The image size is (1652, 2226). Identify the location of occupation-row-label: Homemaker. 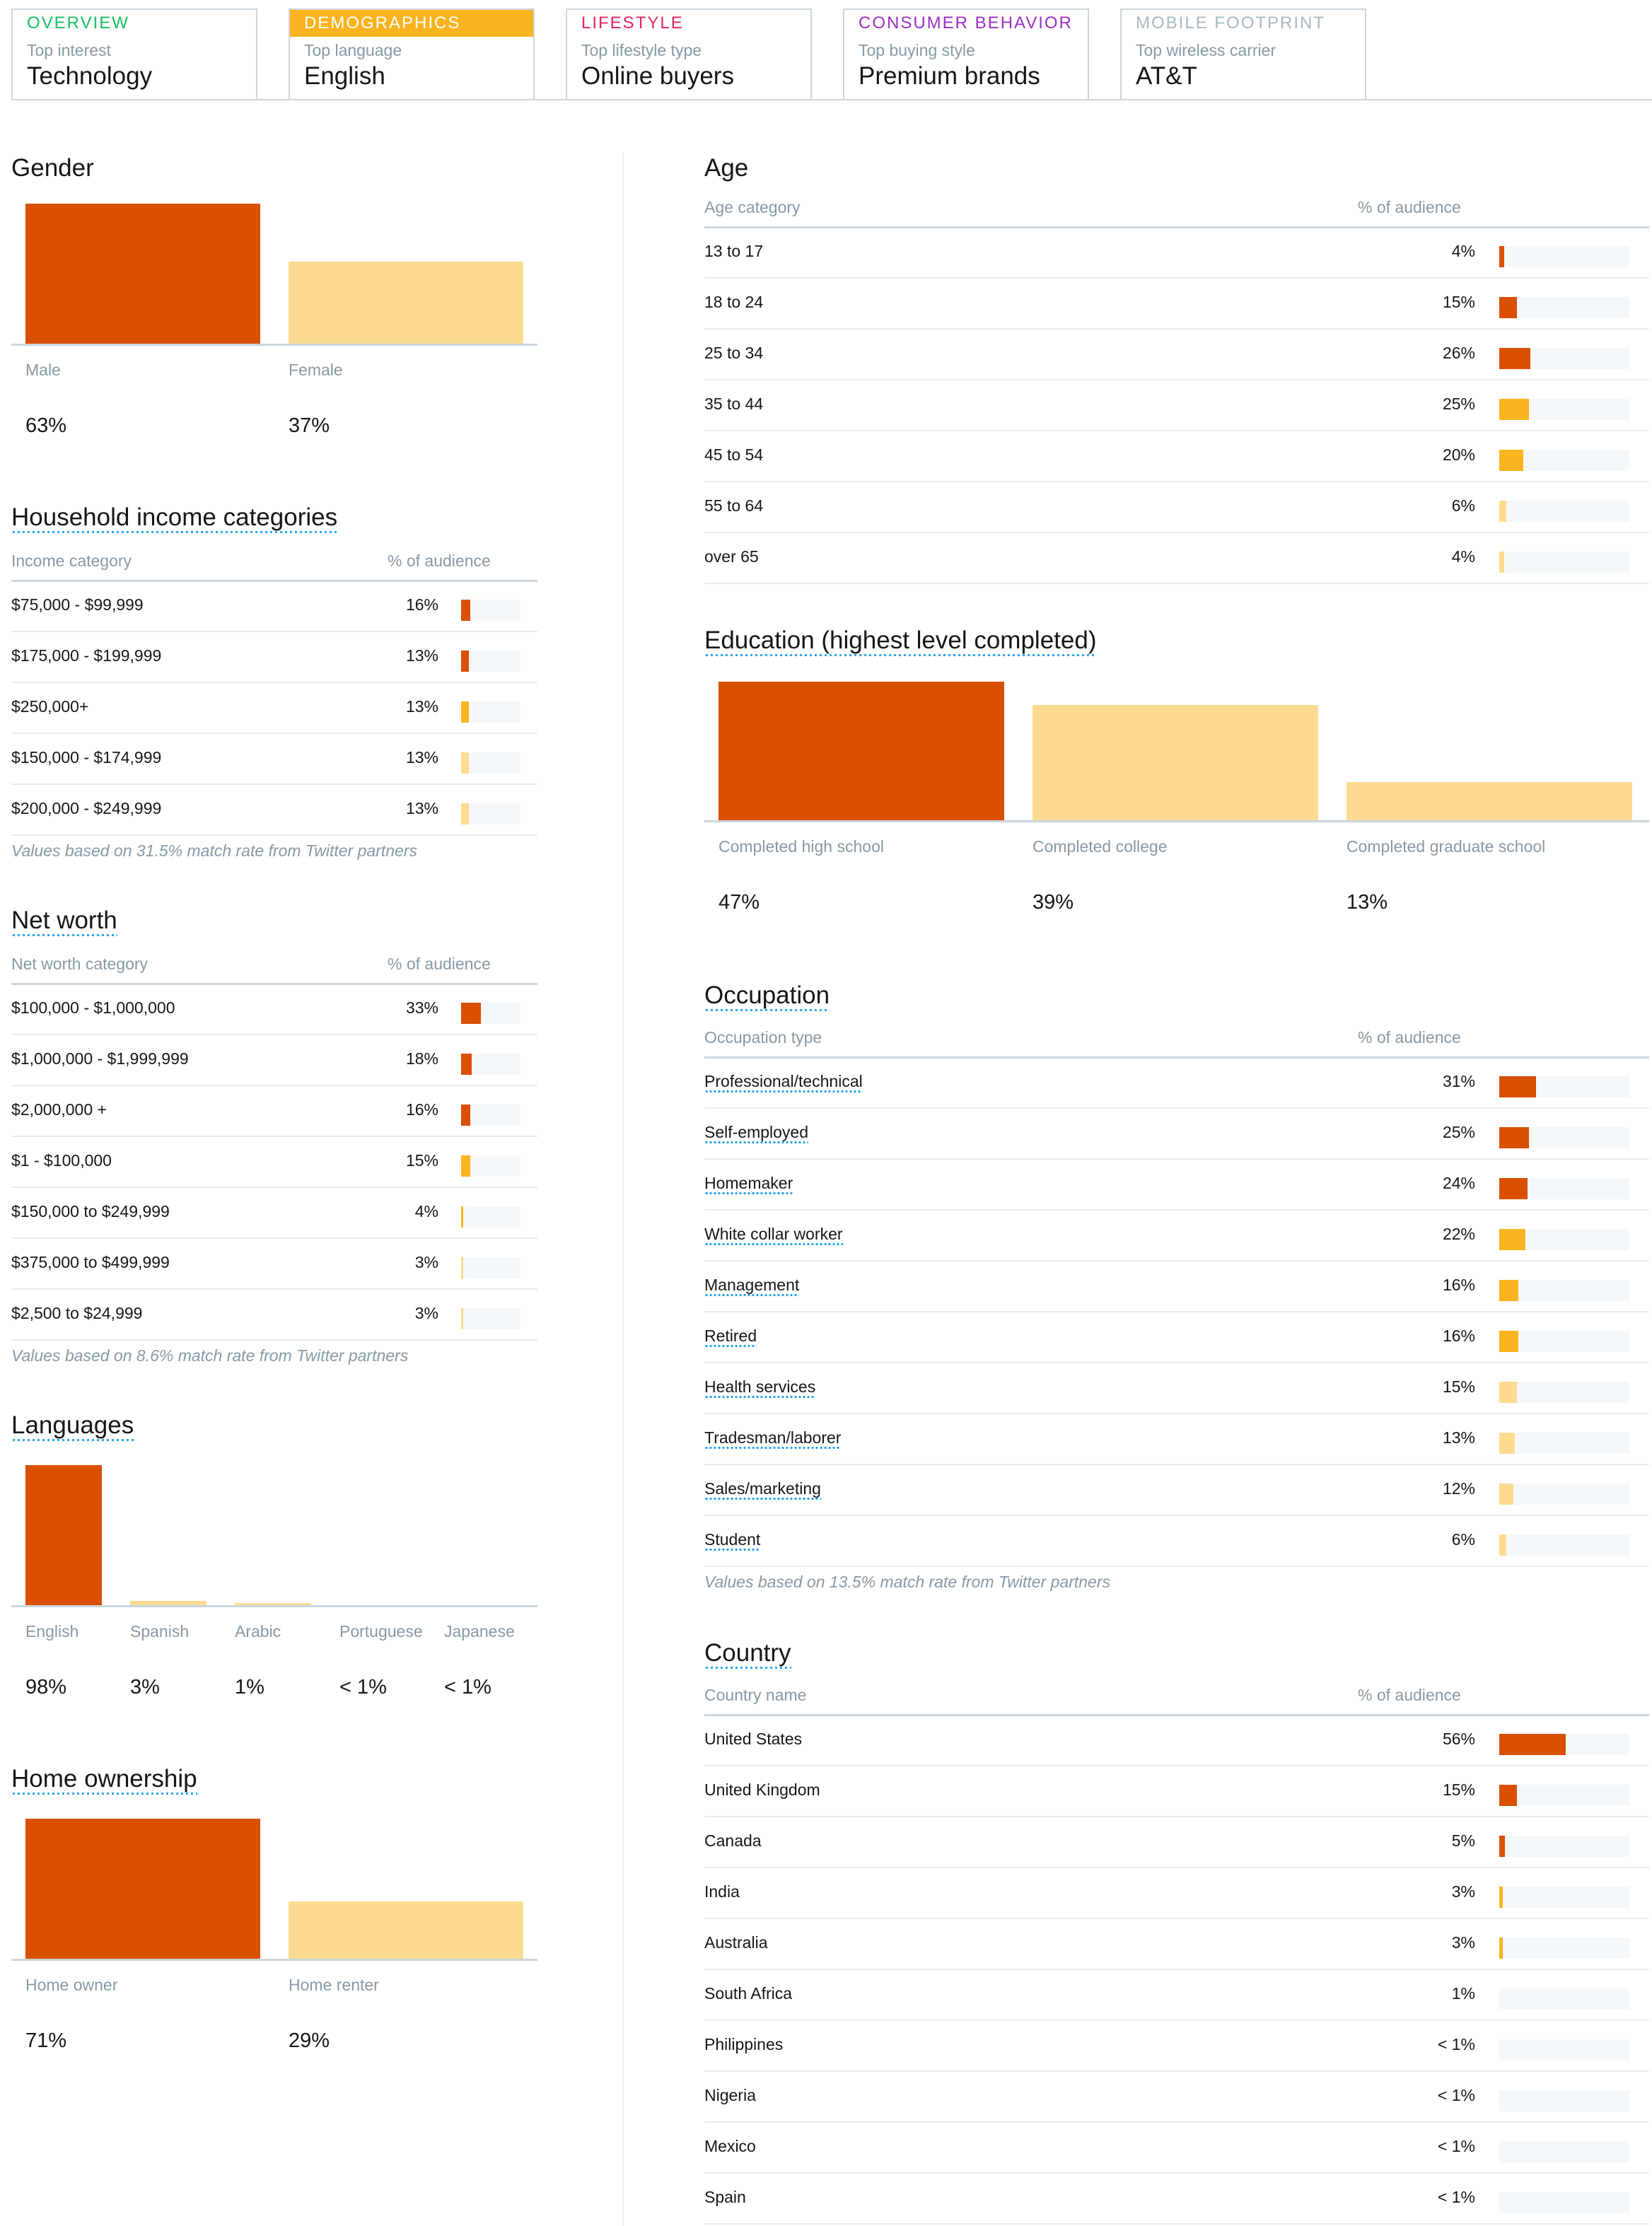
(749, 1184).